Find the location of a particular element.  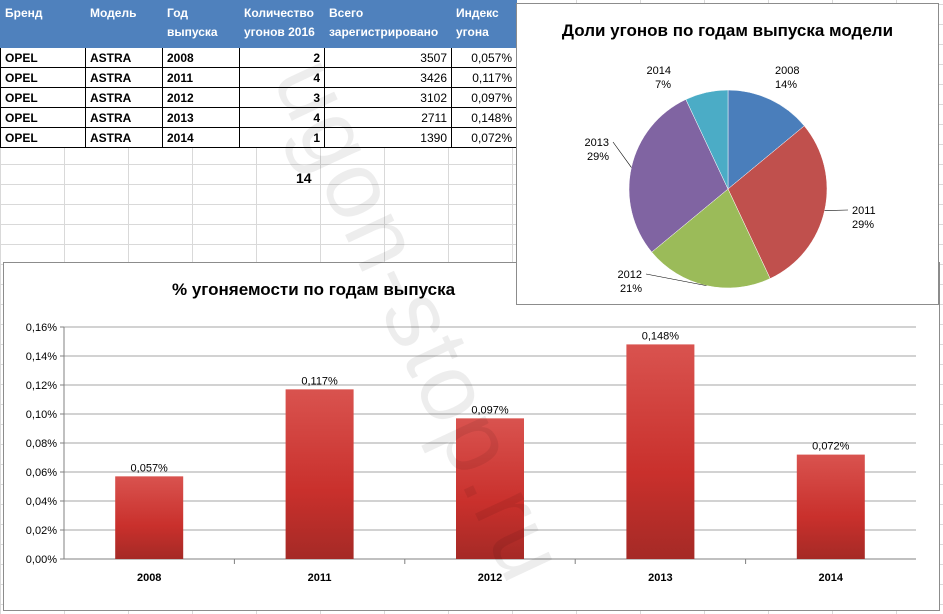

cell-theft-count: 3 is located at coordinates (282, 97).